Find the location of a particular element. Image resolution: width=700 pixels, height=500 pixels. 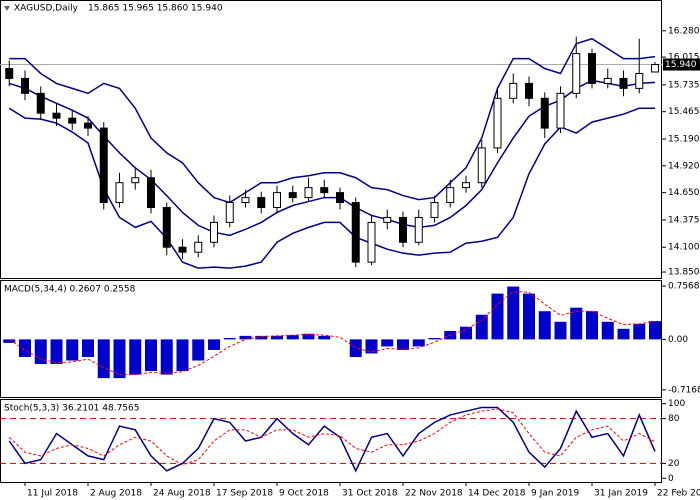

y-tick-label: 14.920 is located at coordinates (684, 166).